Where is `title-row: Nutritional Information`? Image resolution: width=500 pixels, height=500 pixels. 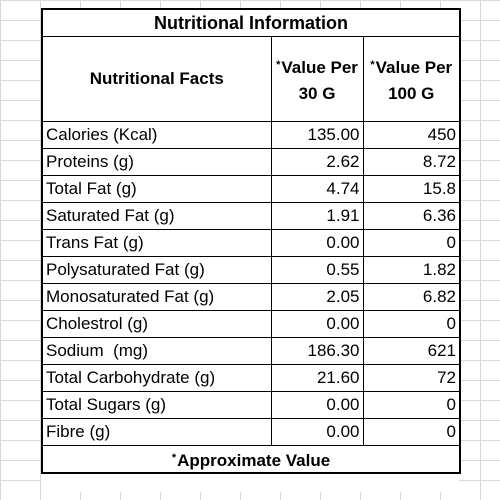 title-row: Nutritional Information is located at coordinates (251, 22).